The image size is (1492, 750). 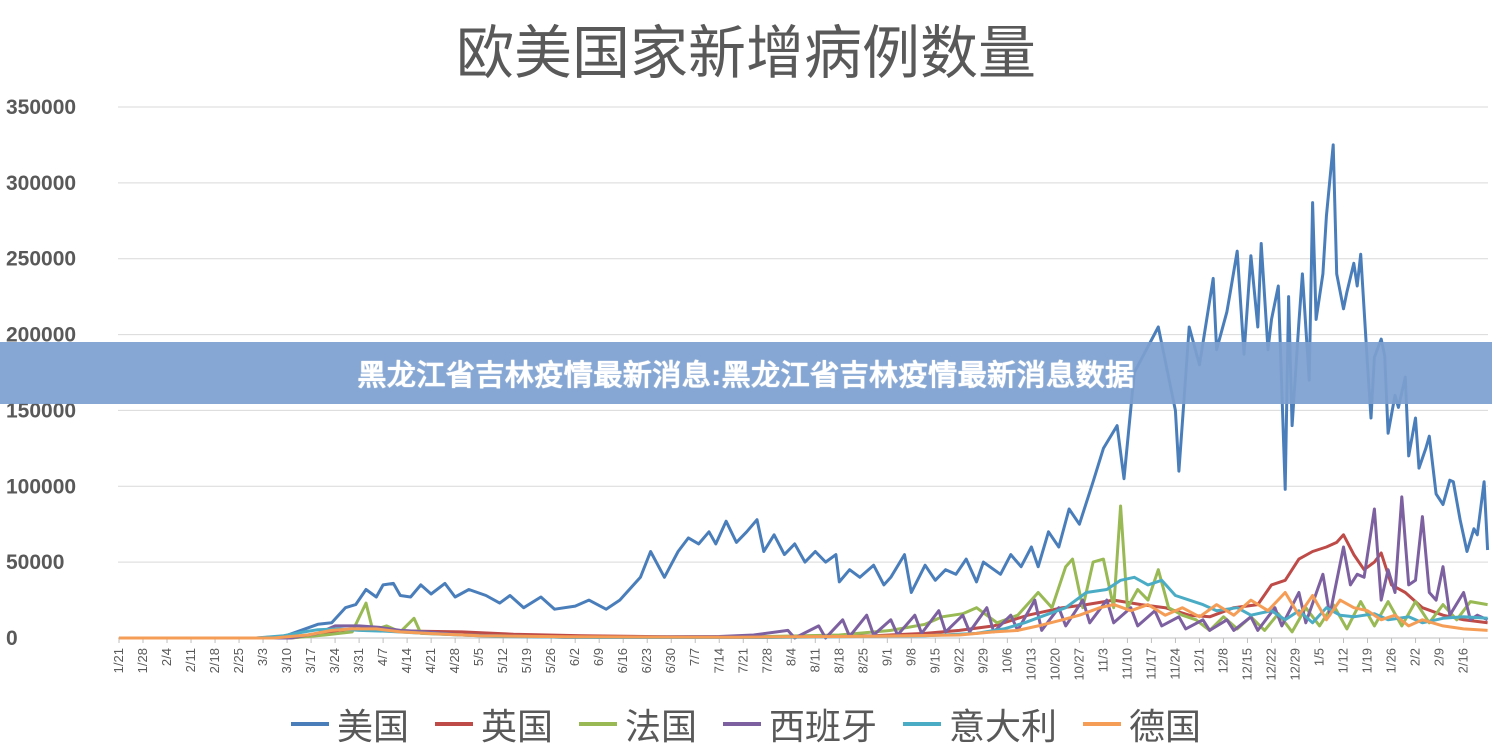 What do you see at coordinates (454, 660) in the screenshot?
I see `x-tick-label: 4/28` at bounding box center [454, 660].